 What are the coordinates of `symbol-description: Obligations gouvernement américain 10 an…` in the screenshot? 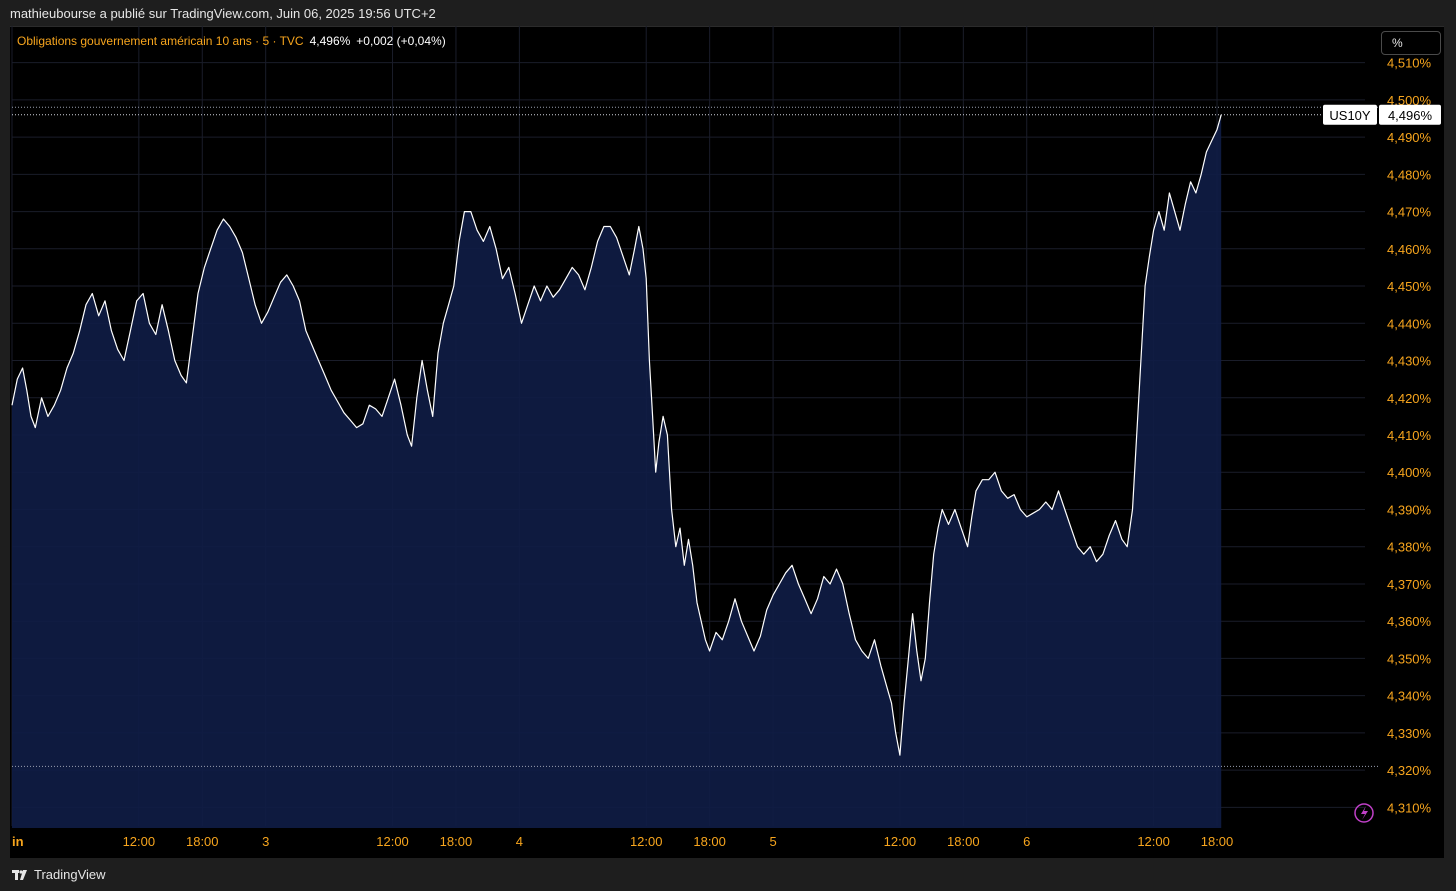 It's located at (160, 41).